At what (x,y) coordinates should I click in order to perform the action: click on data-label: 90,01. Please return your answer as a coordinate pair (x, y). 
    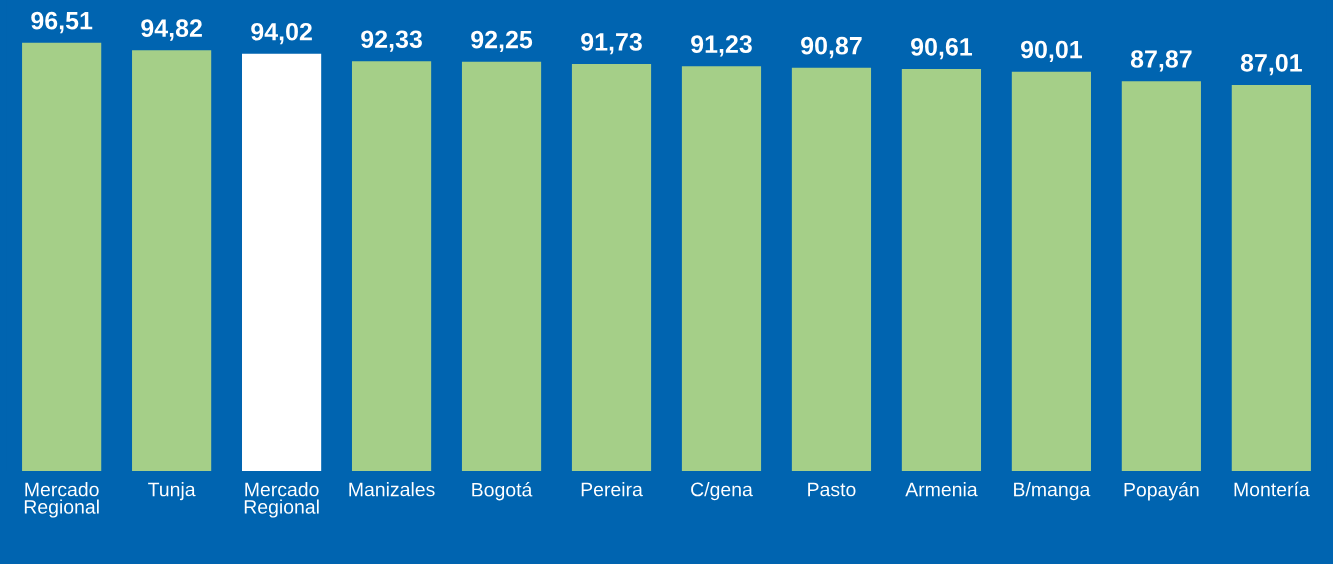
    Looking at the image, I should click on (1051, 51).